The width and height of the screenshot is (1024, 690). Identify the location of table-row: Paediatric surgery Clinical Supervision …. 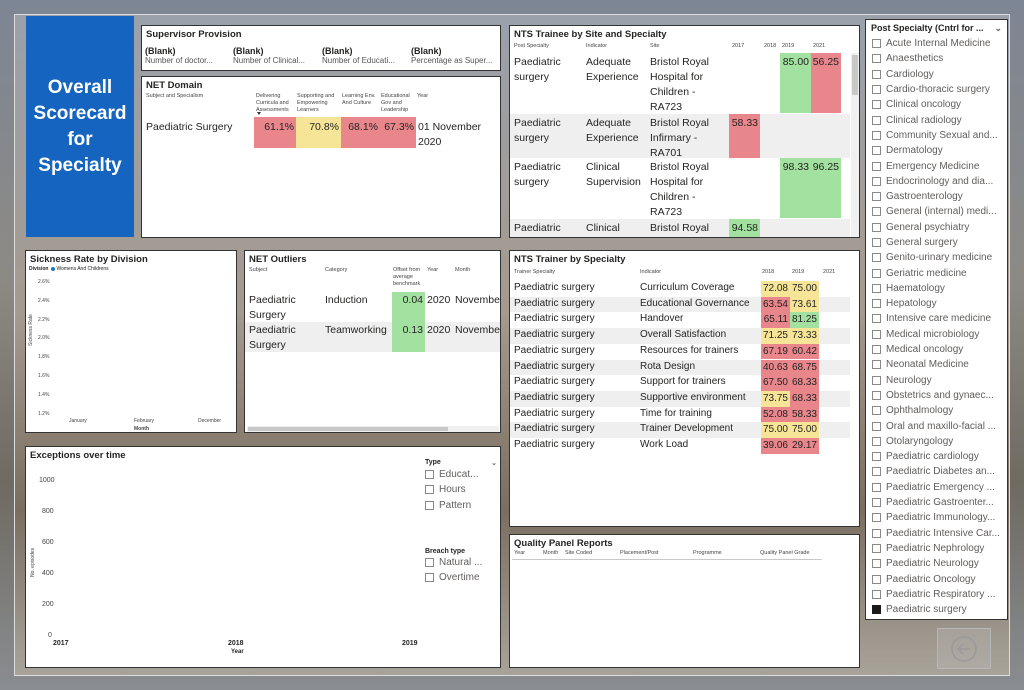
(680, 188).